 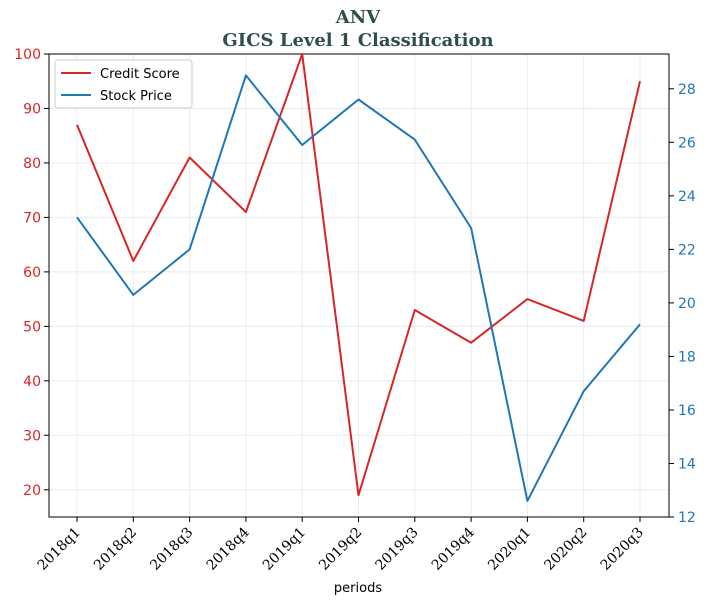 I want to click on chart-title: ANV, so click(x=358, y=17).